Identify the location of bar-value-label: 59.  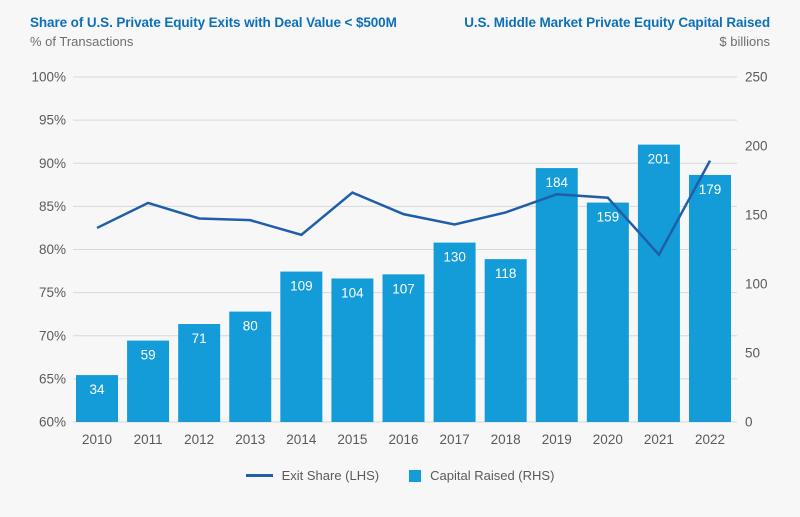
(148, 355).